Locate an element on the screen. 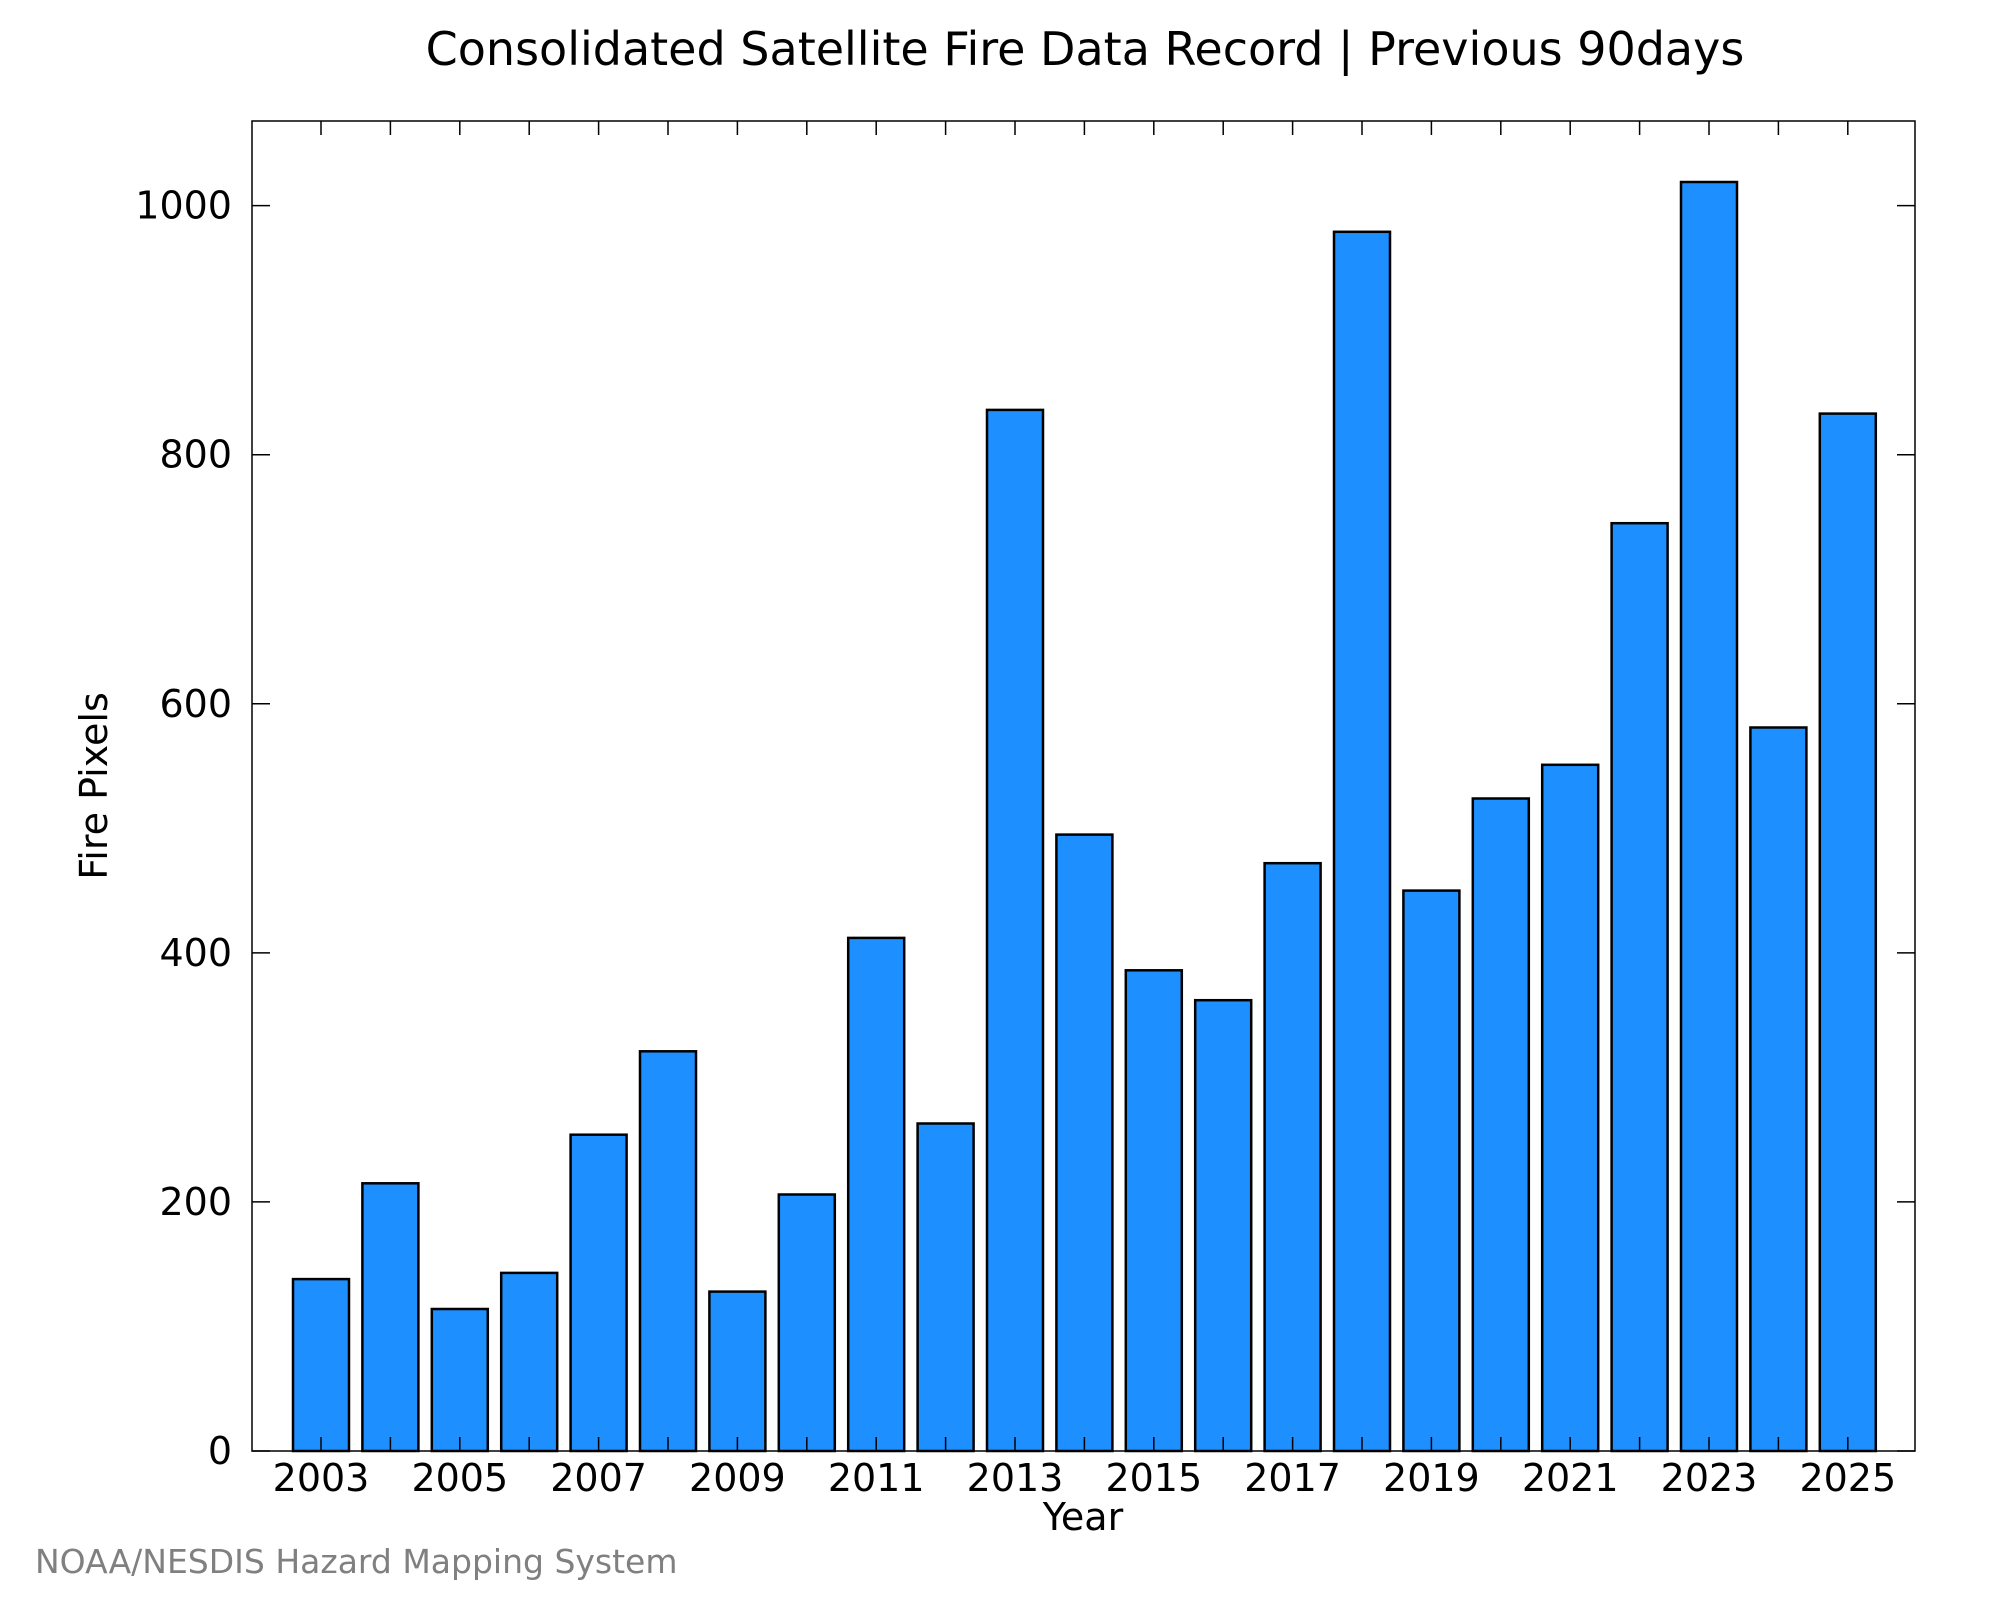  x-axis-title: Year is located at coordinates (1083, 1517).